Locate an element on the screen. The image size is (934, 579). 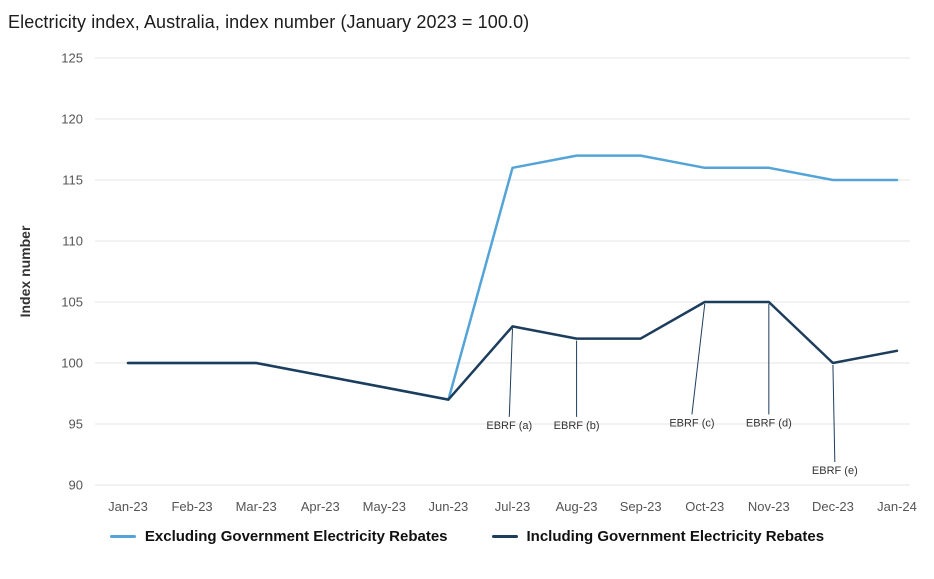
y-tick-label: 105 is located at coordinates (72, 302).